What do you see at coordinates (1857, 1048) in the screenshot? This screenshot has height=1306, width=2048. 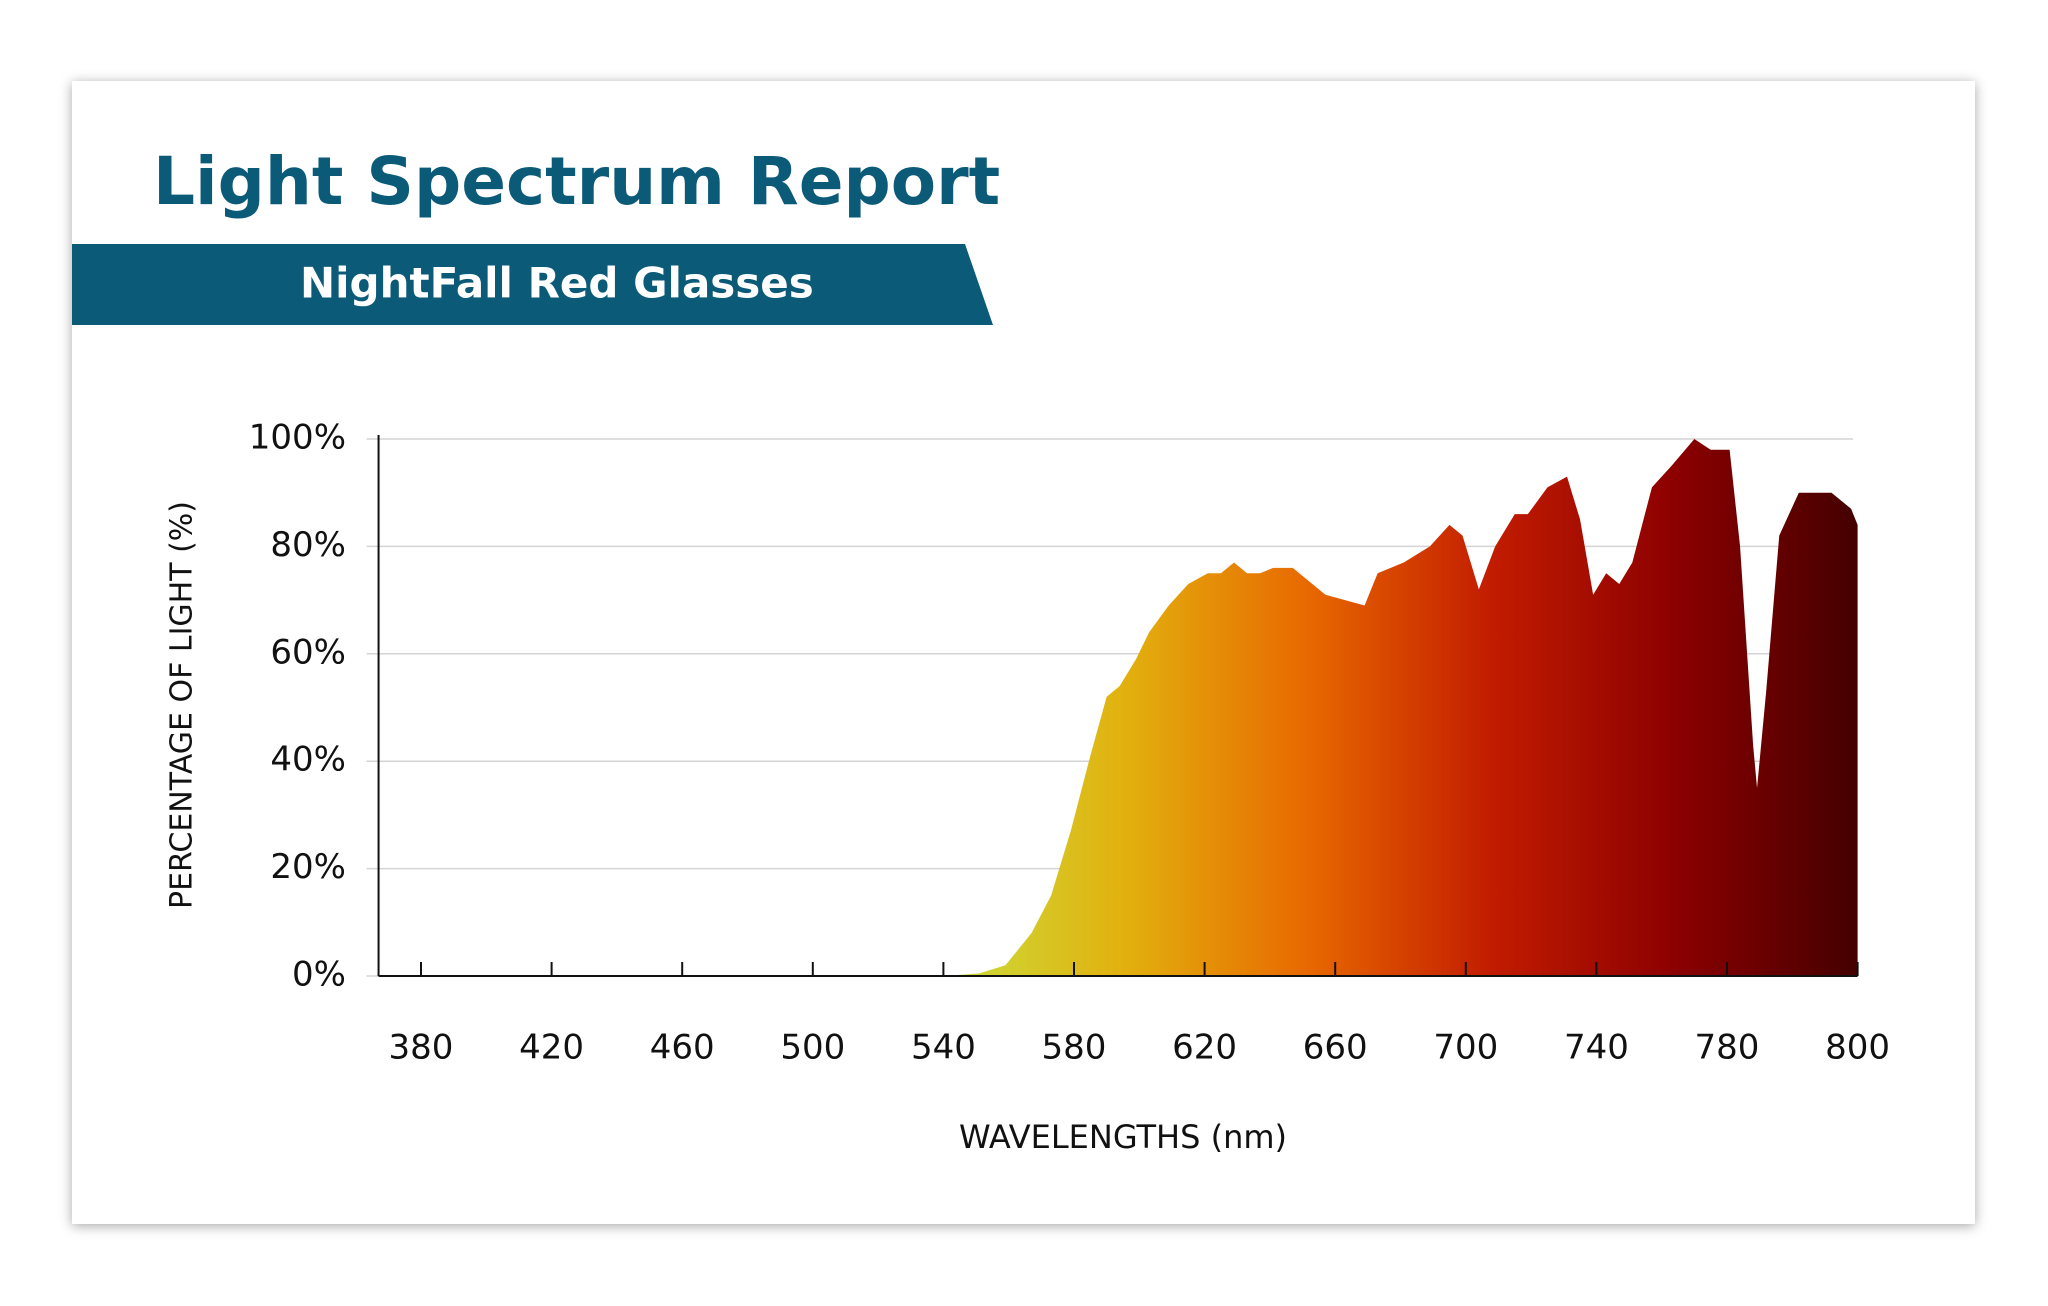 I see `x-tick-label: 800` at bounding box center [1857, 1048].